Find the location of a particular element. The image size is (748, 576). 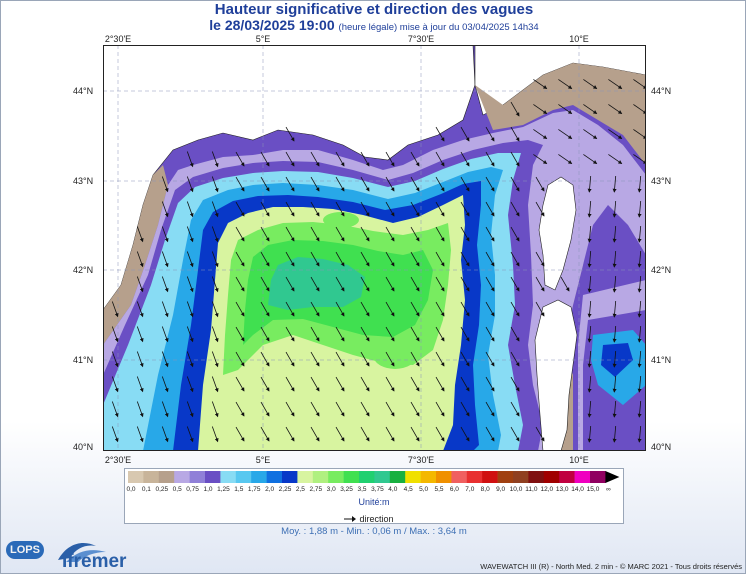

colorbar-label: 11,0 is located at coordinates (531, 489).